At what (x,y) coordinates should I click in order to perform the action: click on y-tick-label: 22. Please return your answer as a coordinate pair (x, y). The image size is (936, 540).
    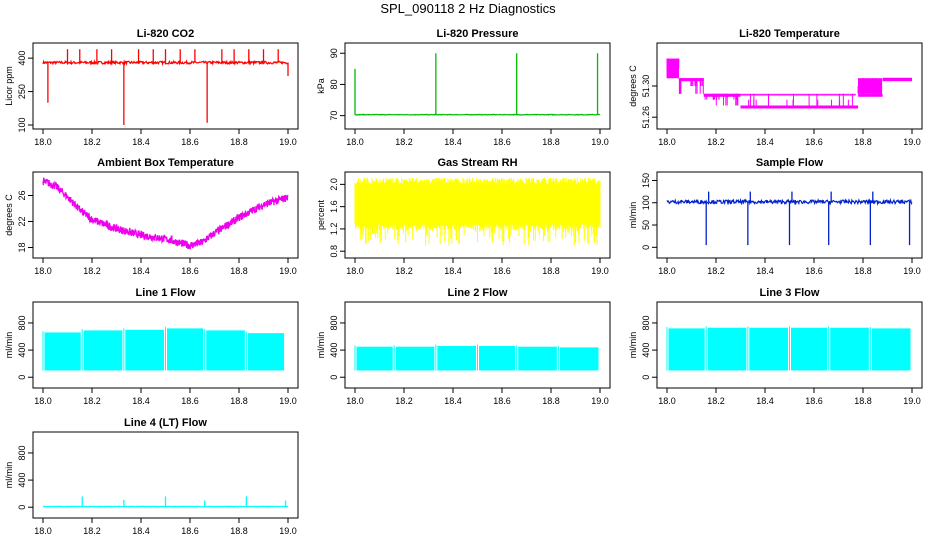
    Looking at the image, I should click on (22, 221).